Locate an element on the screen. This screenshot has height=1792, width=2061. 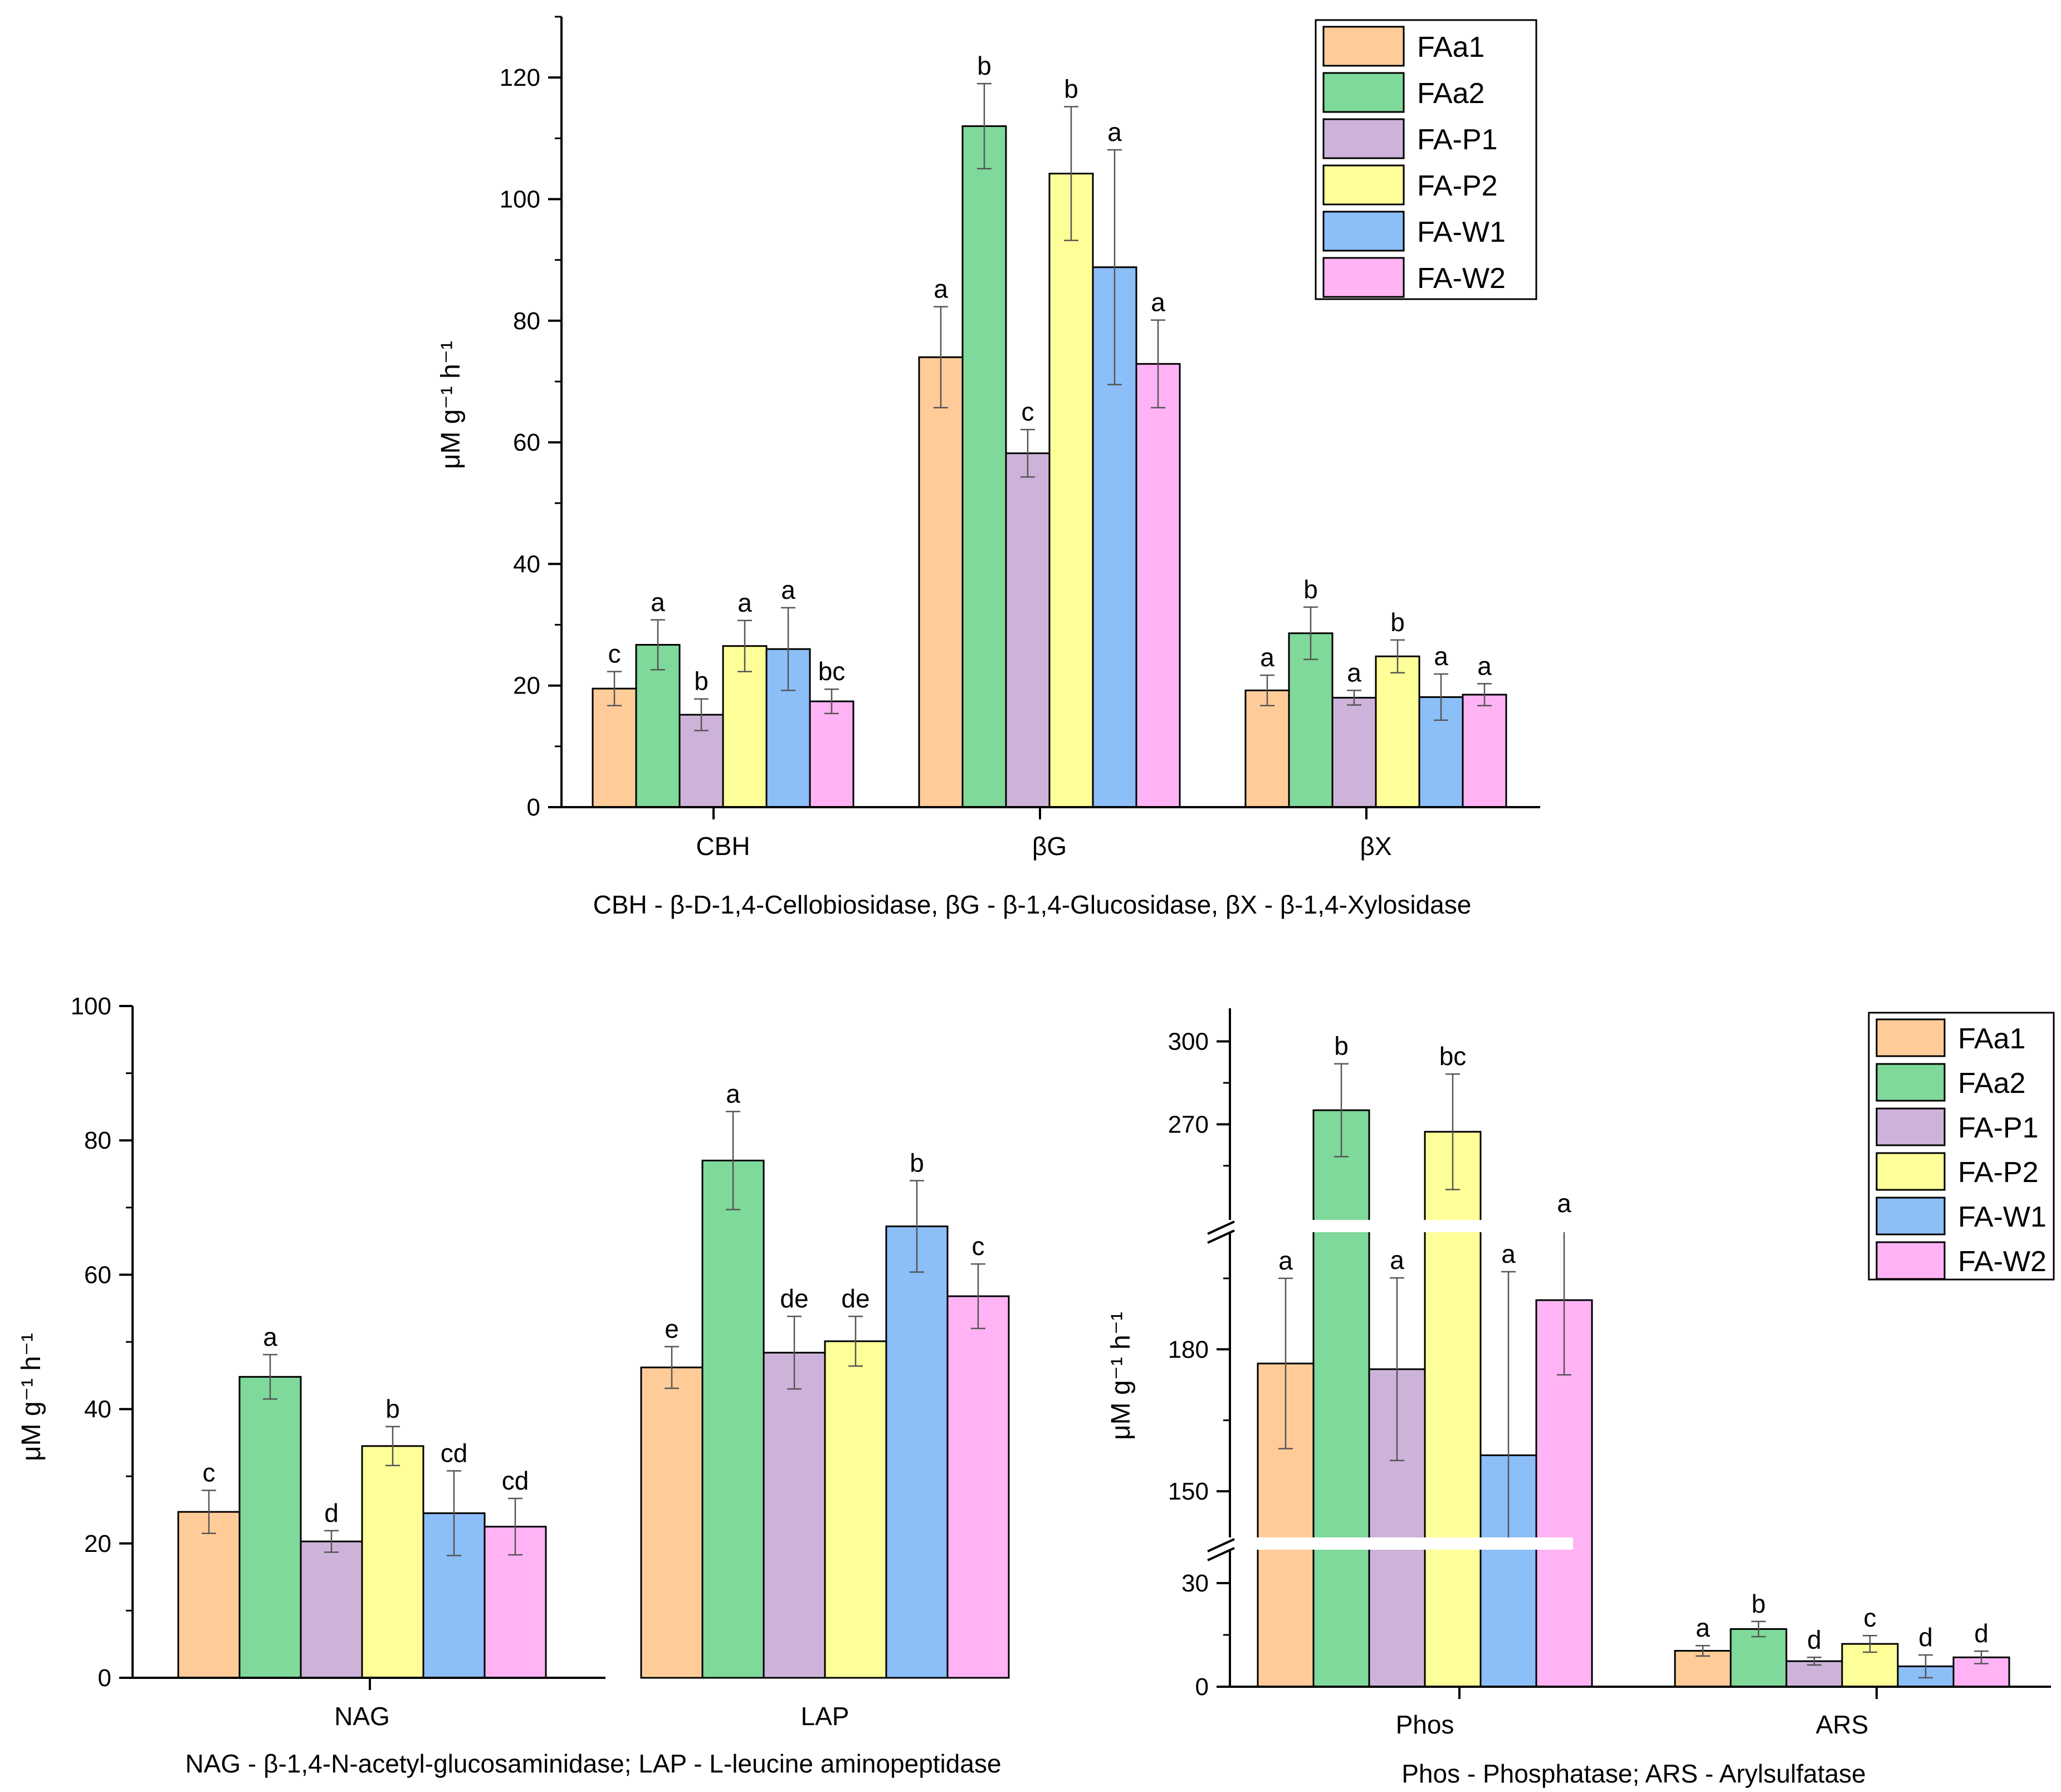
bottom-left-bar-fa-p1-lap is located at coordinates (794, 1515).